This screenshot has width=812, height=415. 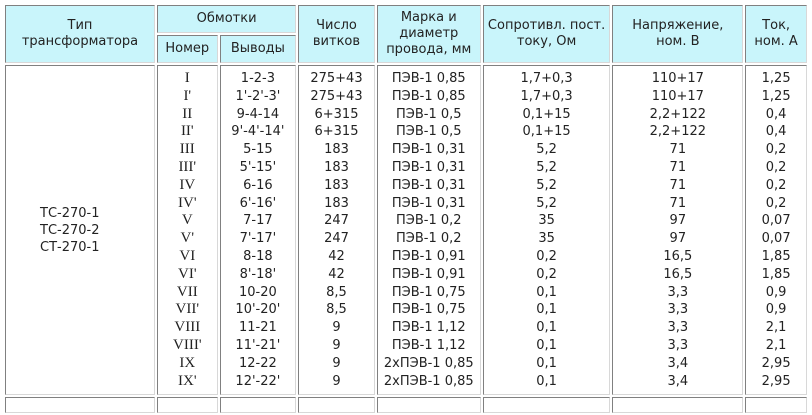 I want to click on turns-cell: 247, so click(x=336, y=221).